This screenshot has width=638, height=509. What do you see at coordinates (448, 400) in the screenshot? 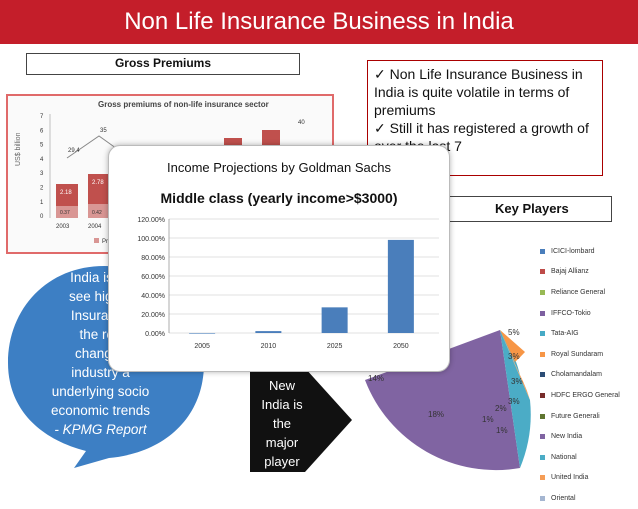
I see `market-share-pie` at bounding box center [448, 400].